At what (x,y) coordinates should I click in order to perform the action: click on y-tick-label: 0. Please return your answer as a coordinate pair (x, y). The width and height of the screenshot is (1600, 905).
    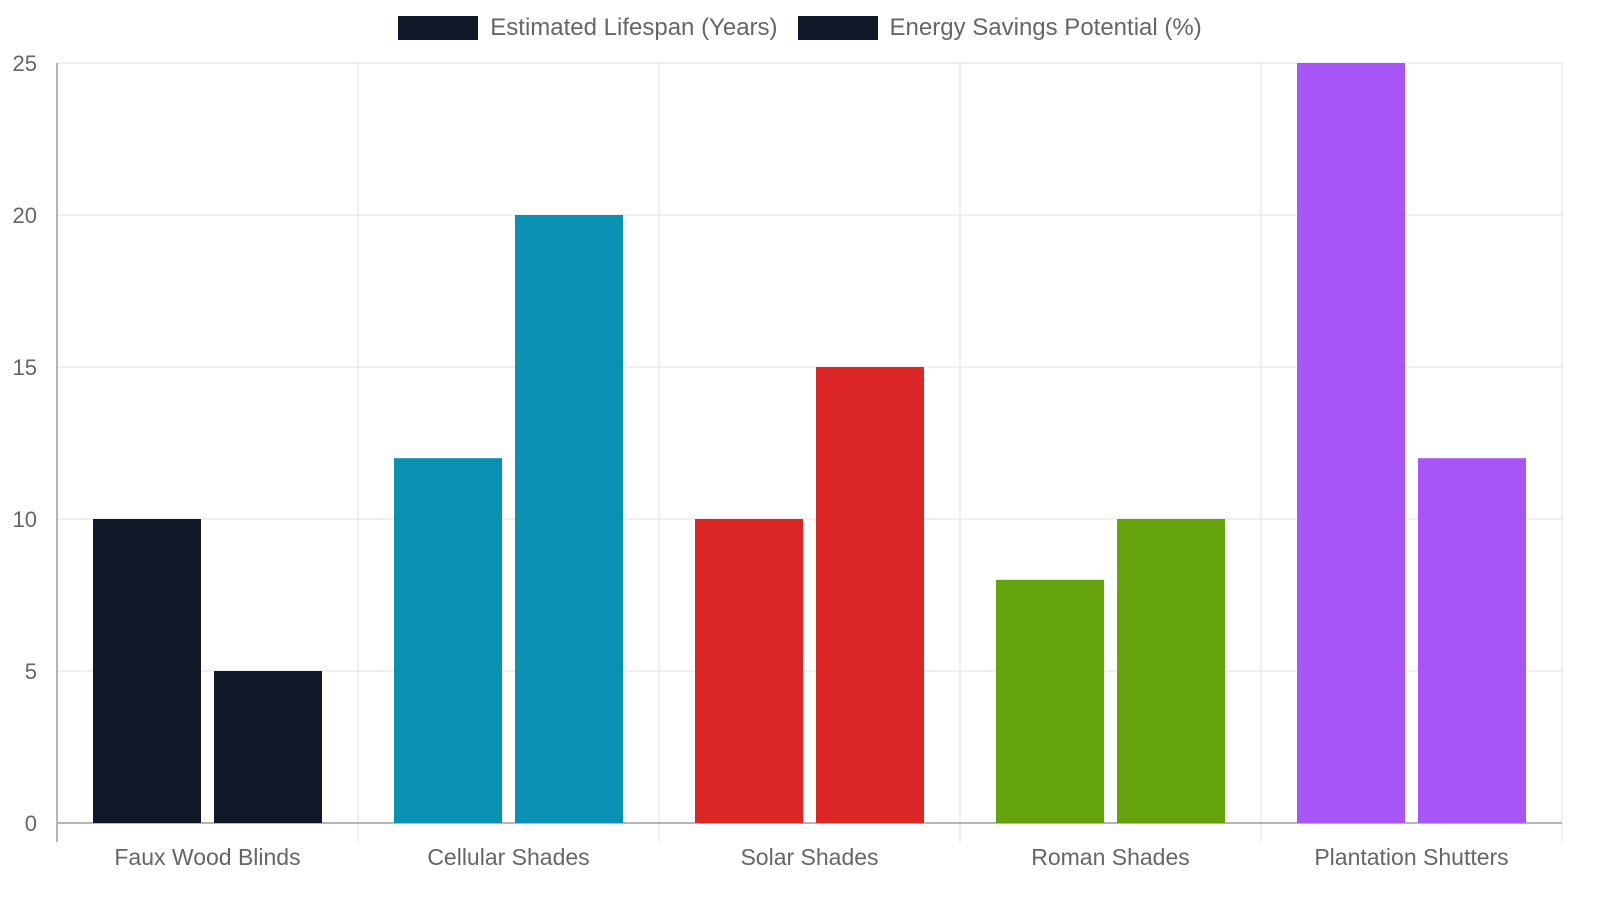
    Looking at the image, I should click on (31, 823).